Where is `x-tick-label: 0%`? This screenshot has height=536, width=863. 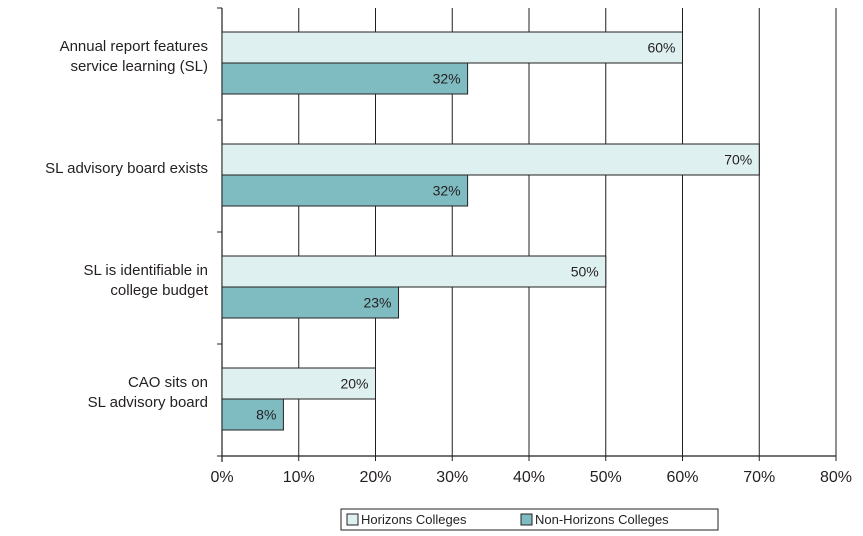 x-tick-label: 0% is located at coordinates (221, 477).